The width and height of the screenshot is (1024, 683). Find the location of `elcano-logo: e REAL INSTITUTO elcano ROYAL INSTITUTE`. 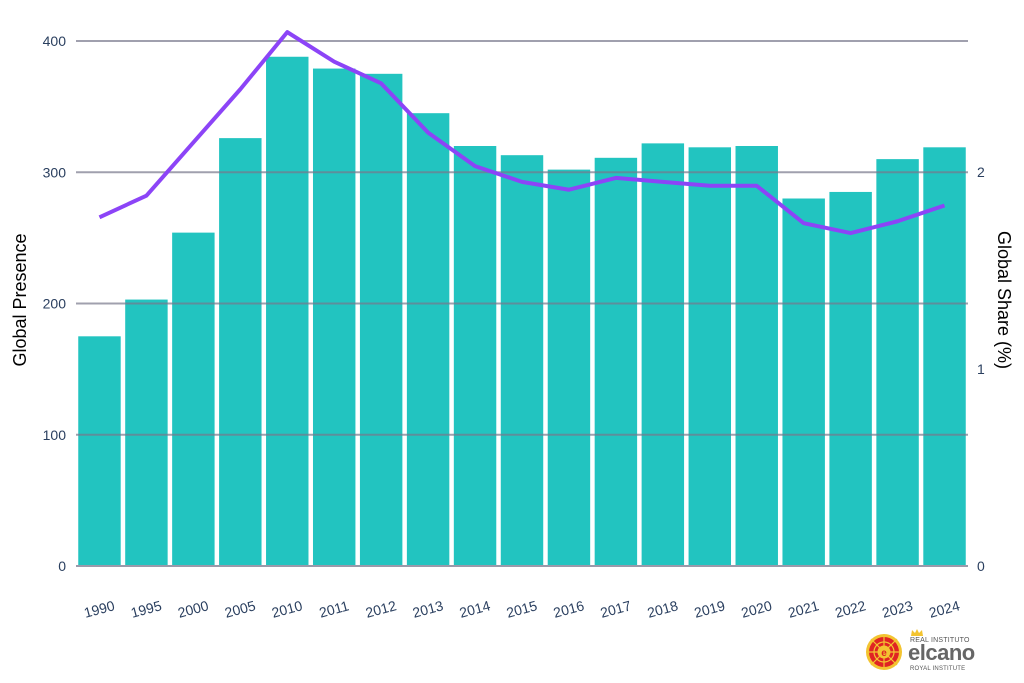

elcano-logo: e REAL INSTITUTO elcano ROYAL INSTITUTE is located at coordinates (919, 651).